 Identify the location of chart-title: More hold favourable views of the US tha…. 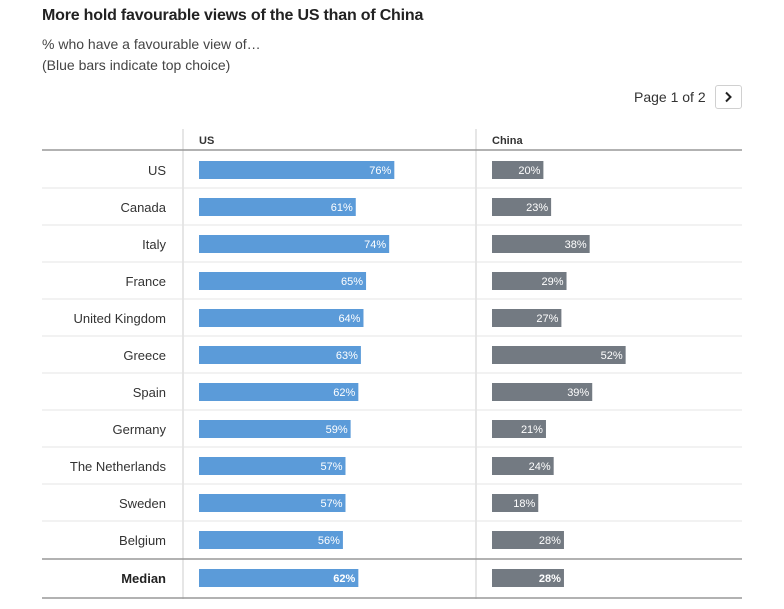
(233, 15).